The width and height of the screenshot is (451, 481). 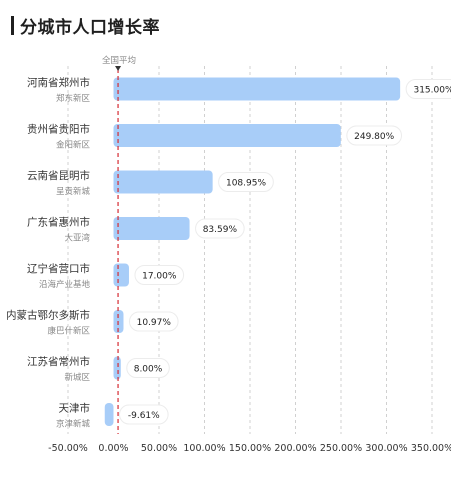 I want to click on value-label: 249.80%, so click(x=374, y=137).